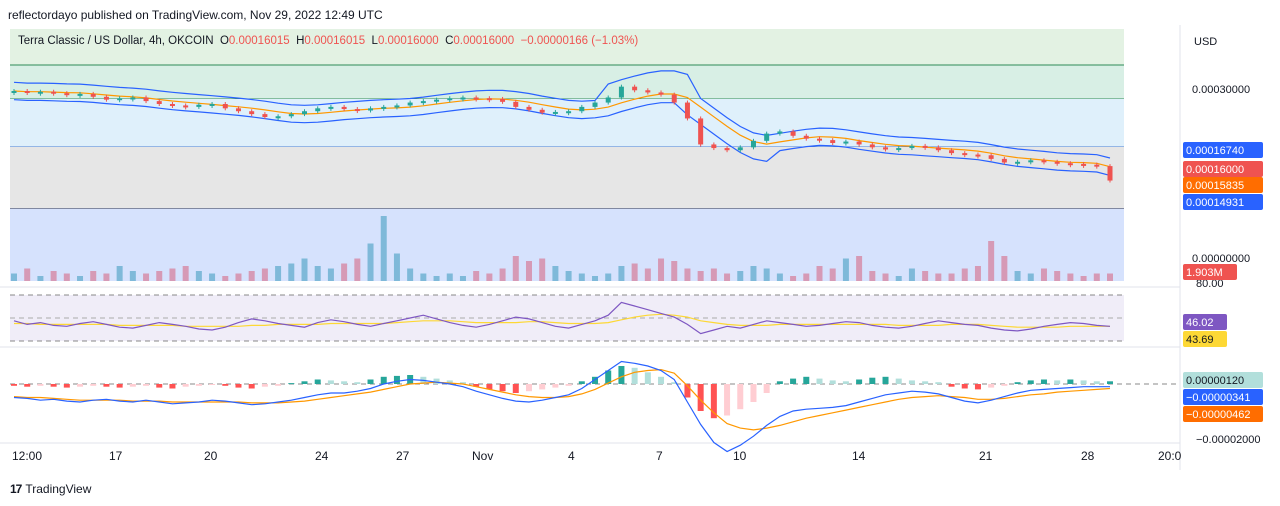 The image size is (1280, 506). Describe the element at coordinates (300, 41) in the screenshot. I see `high-label: H` at that location.